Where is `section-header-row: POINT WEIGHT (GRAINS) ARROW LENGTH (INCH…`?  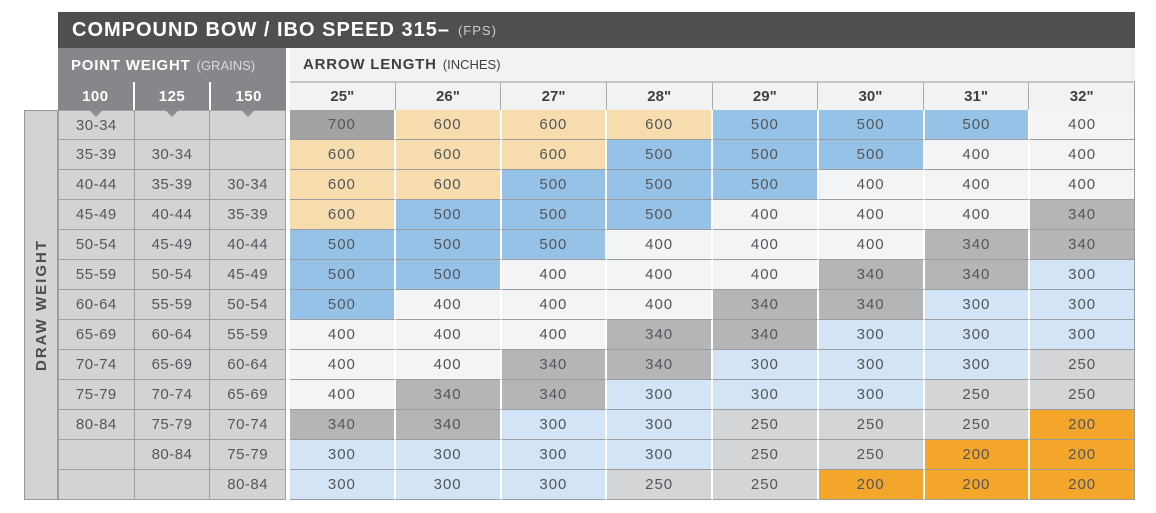 section-header-row: POINT WEIGHT (GRAINS) ARROW LENGTH (INCH… is located at coordinates (596, 65).